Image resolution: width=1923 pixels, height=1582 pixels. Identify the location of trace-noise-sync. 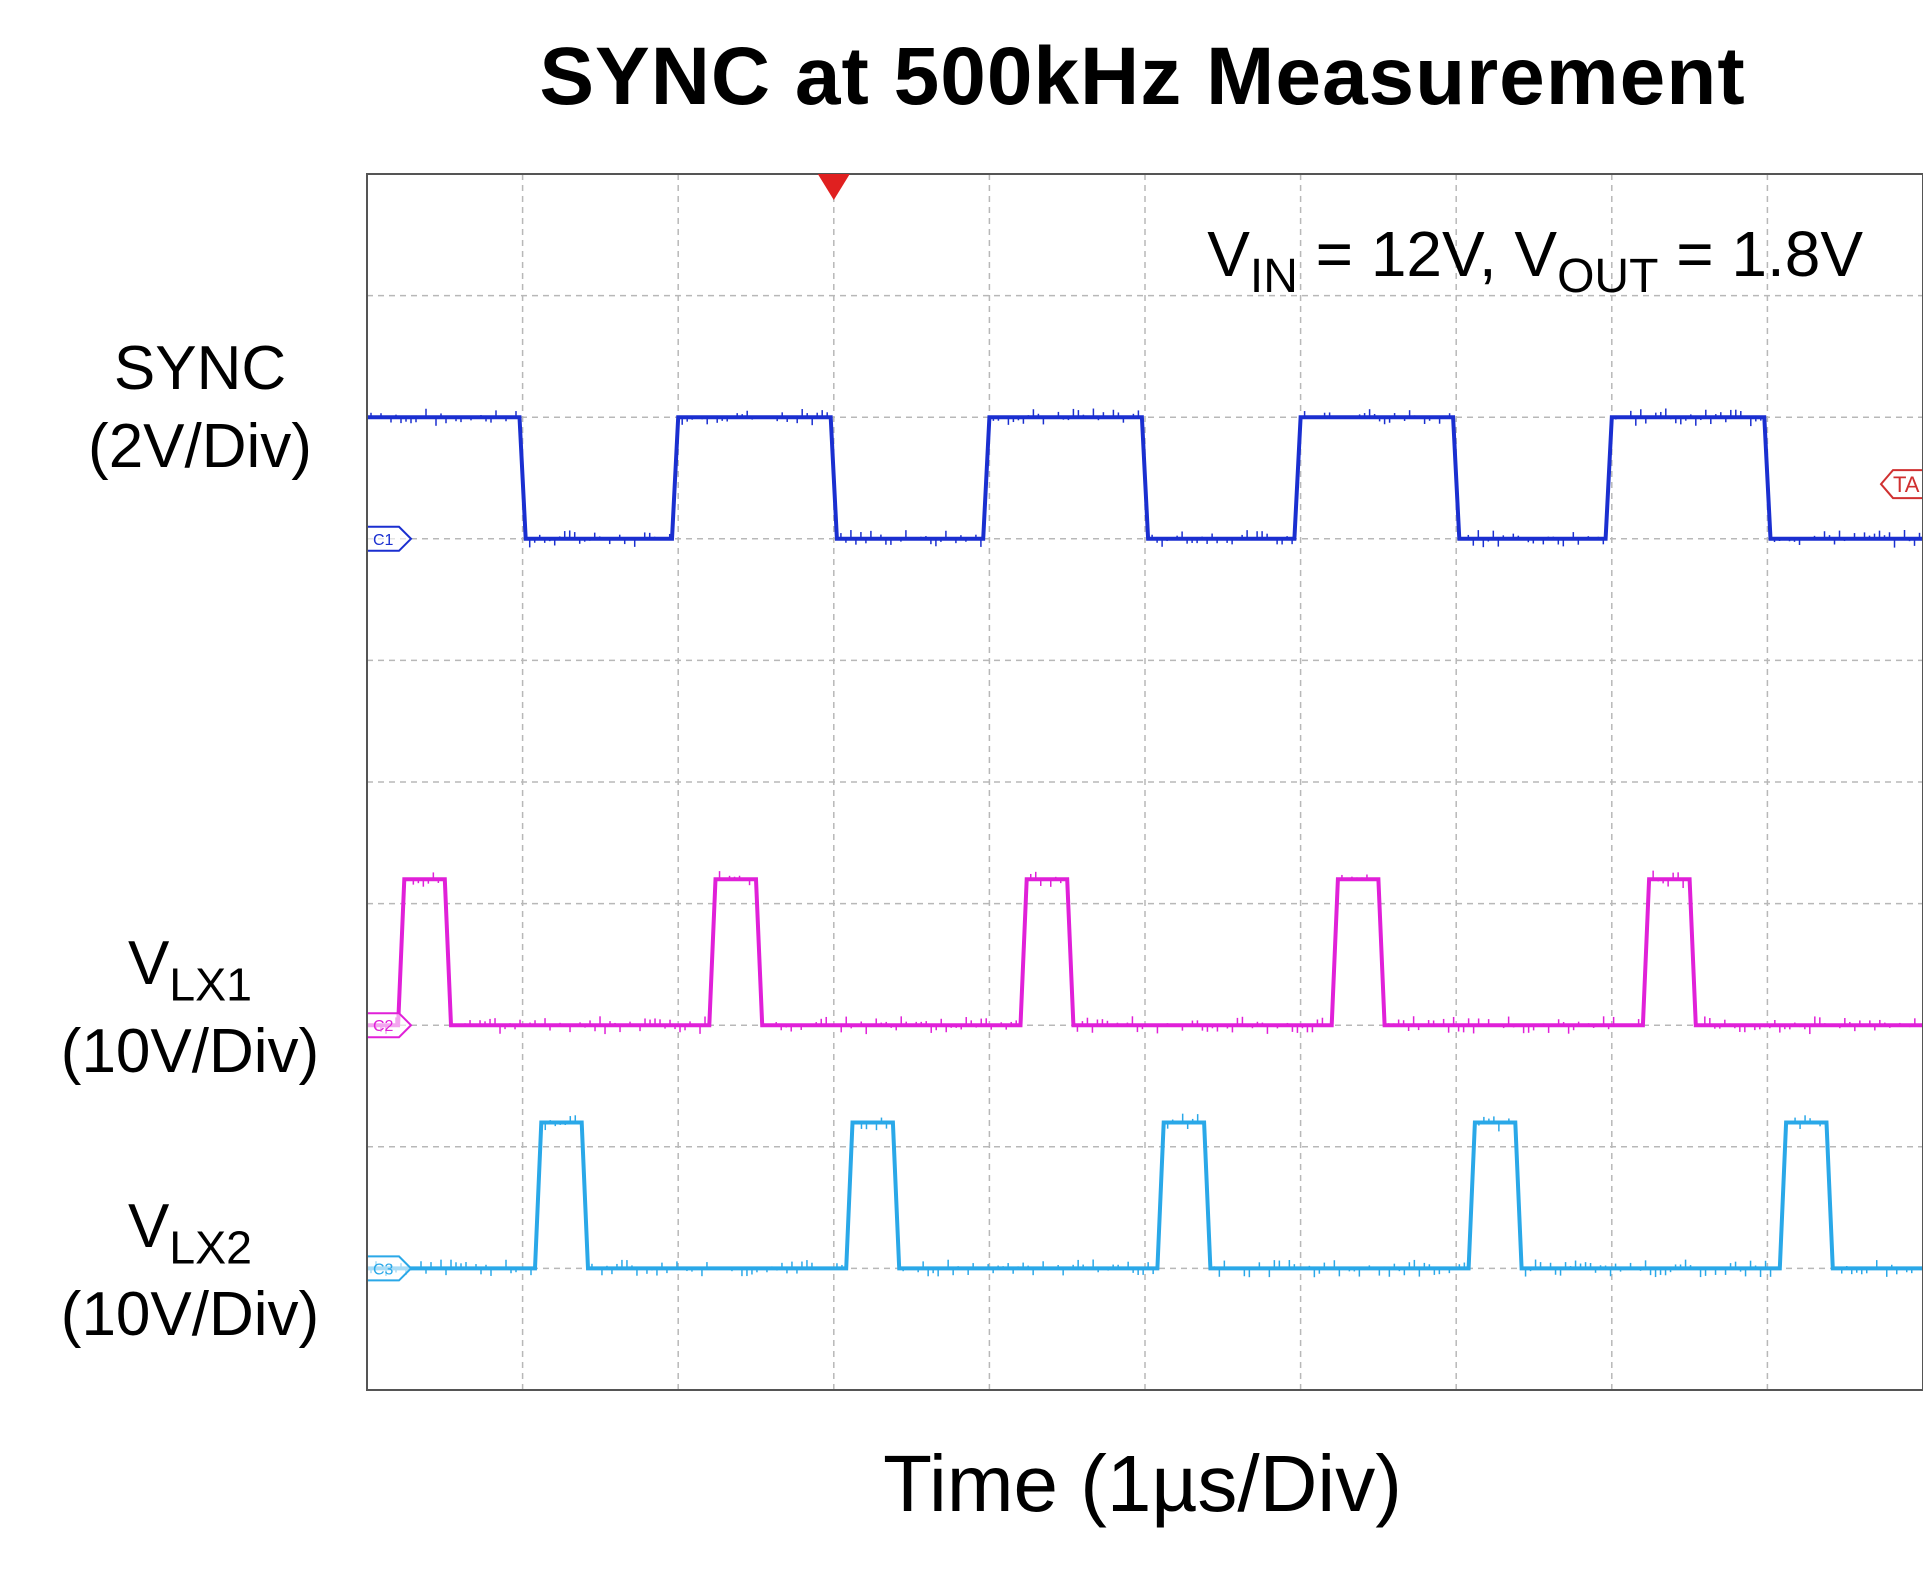
(1145, 478).